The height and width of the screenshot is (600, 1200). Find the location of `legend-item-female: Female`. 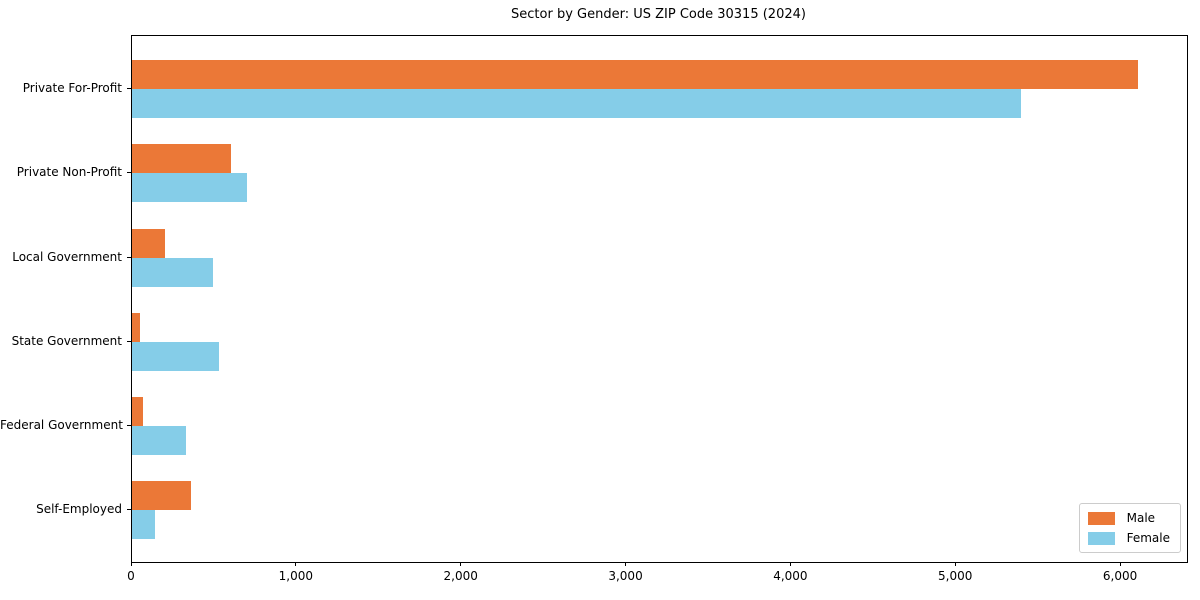

legend-item-female: Female is located at coordinates (1128, 538).